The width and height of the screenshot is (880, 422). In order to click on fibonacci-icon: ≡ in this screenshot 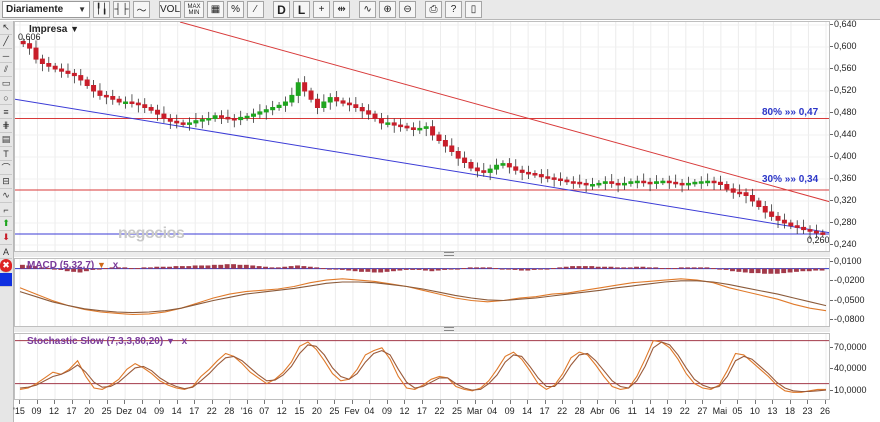, I will do `click(6, 112)`.